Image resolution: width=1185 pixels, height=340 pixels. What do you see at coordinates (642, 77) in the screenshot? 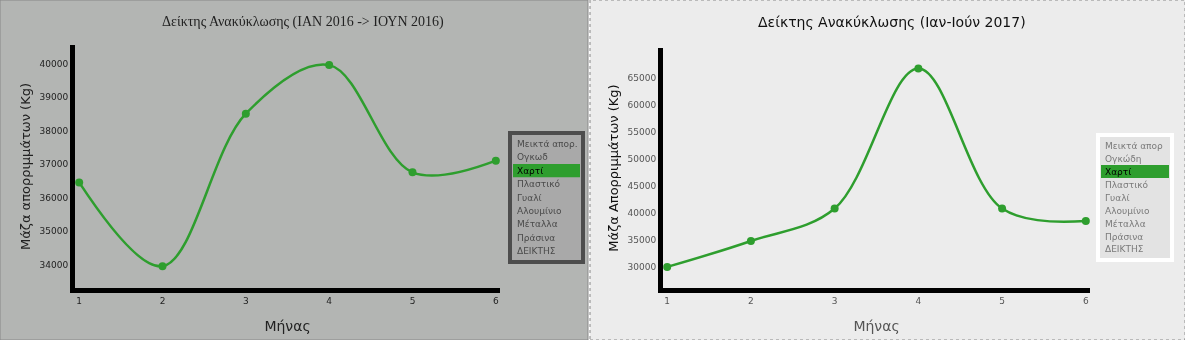
I see `y-tick-label: 65000` at bounding box center [642, 77].